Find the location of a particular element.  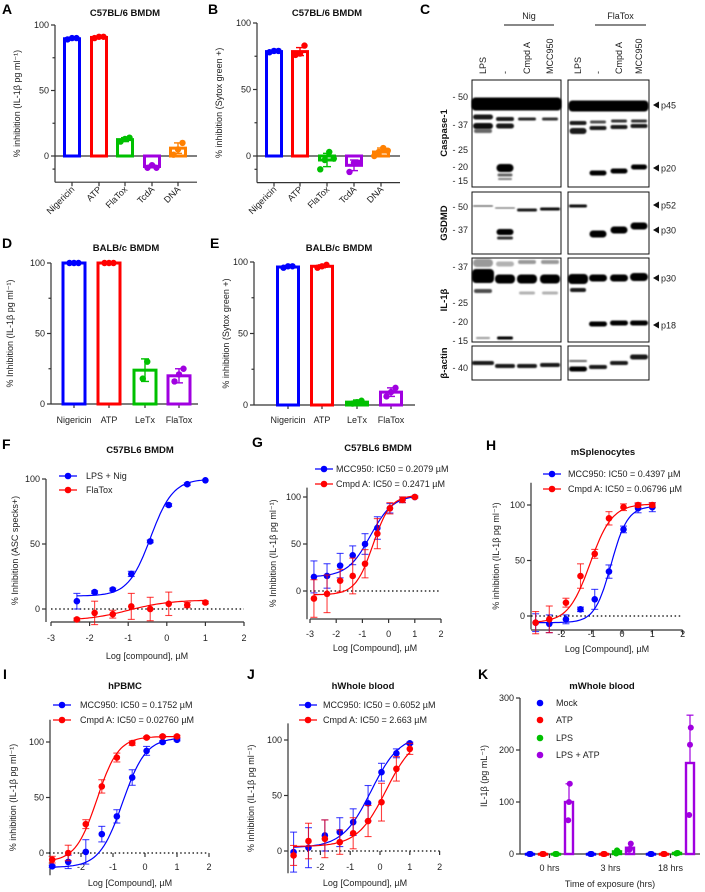

blot-membrane is located at coordinates (608, 300).